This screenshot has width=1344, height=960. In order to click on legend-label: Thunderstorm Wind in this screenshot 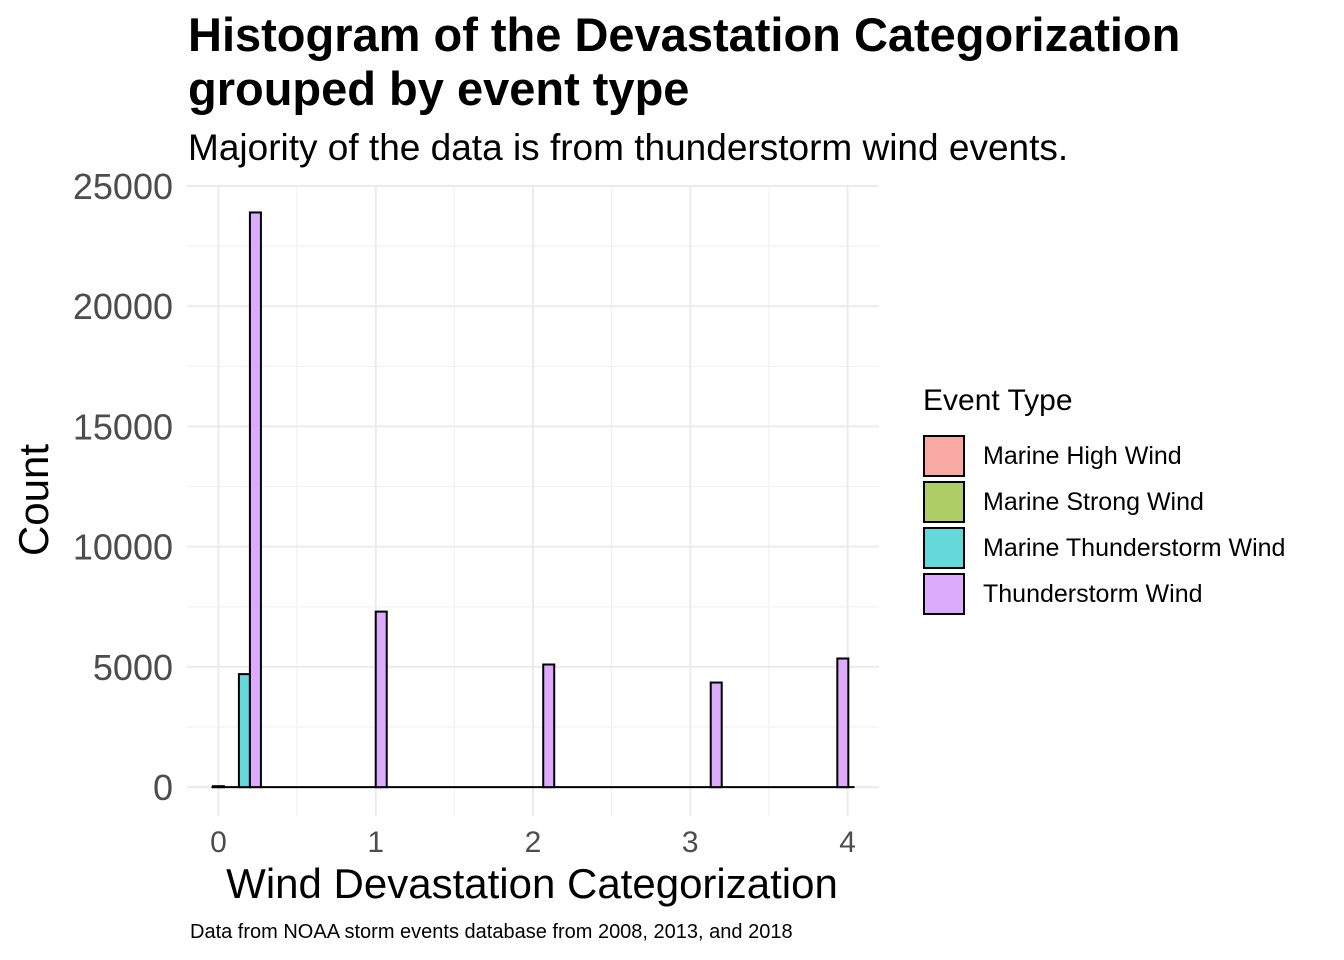, I will do `click(1093, 593)`.